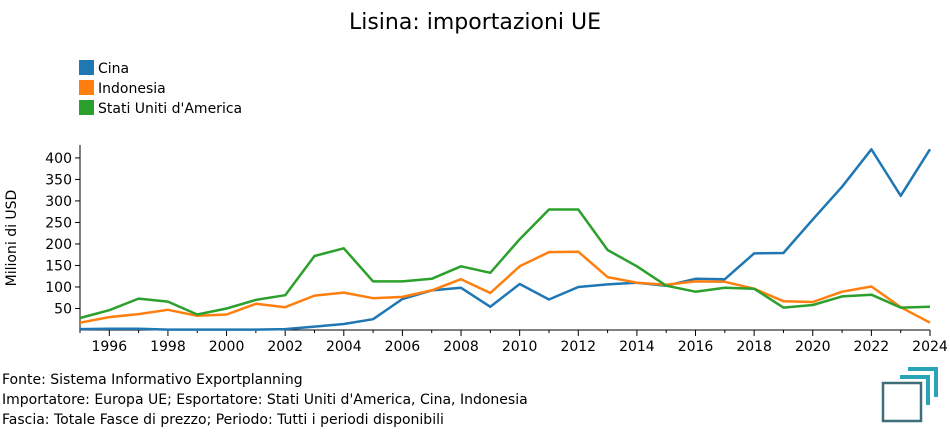  I want to click on x-tick-label: 2024, so click(930, 347).